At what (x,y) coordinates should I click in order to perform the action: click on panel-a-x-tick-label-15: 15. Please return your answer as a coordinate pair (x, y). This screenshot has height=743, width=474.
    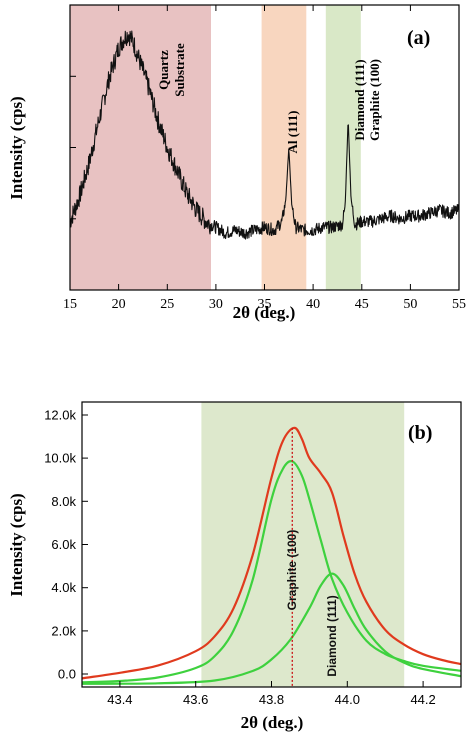
    Looking at the image, I should click on (70, 304).